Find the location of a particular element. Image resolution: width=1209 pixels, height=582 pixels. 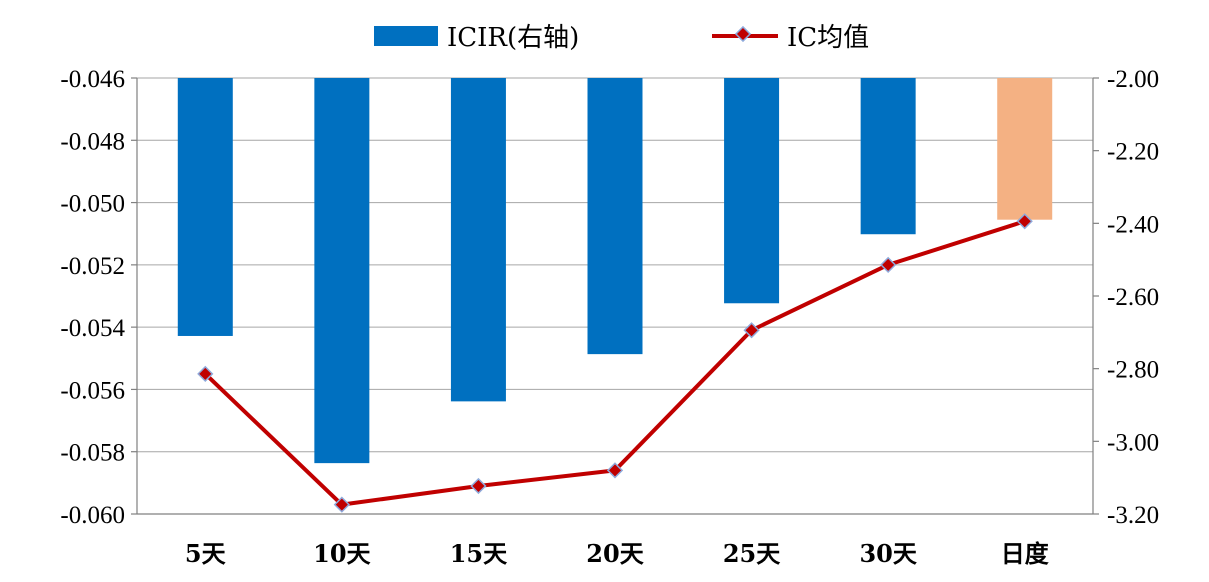

category-labels: 5天 10天 15天 20天 25天 30天 日度 is located at coordinates (617, 553).